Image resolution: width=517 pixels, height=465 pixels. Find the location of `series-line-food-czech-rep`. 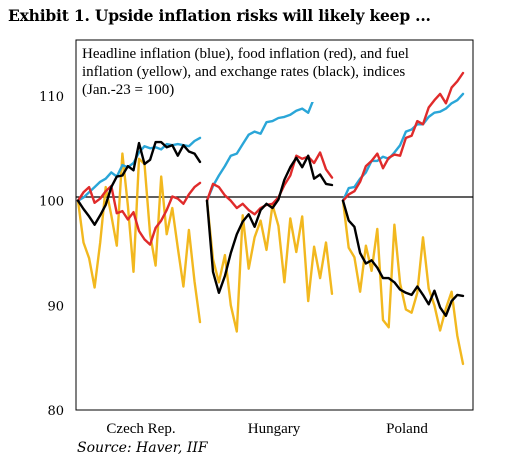

series-line-food-czech-rep is located at coordinates (139, 213).